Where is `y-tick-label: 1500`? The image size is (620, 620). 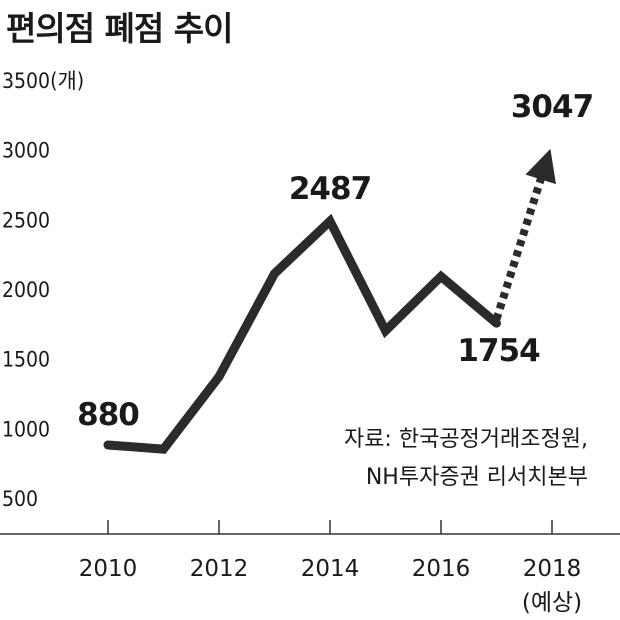
y-tick-label: 1500 is located at coordinates (26, 360).